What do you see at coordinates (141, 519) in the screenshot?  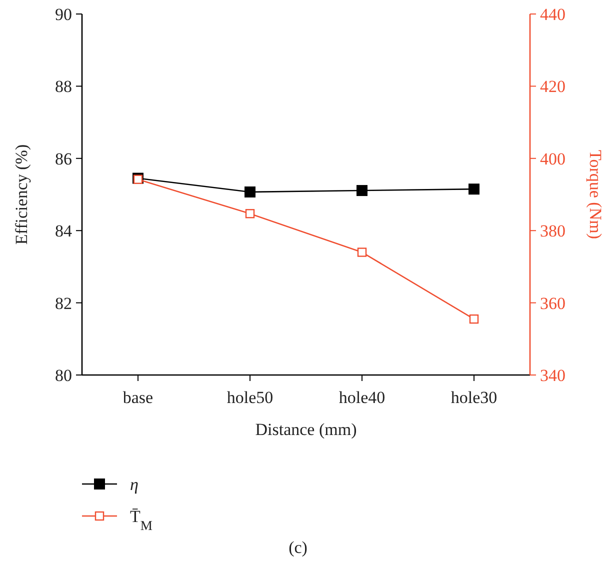 I see `legend-label: T̄$_{M}$` at bounding box center [141, 519].